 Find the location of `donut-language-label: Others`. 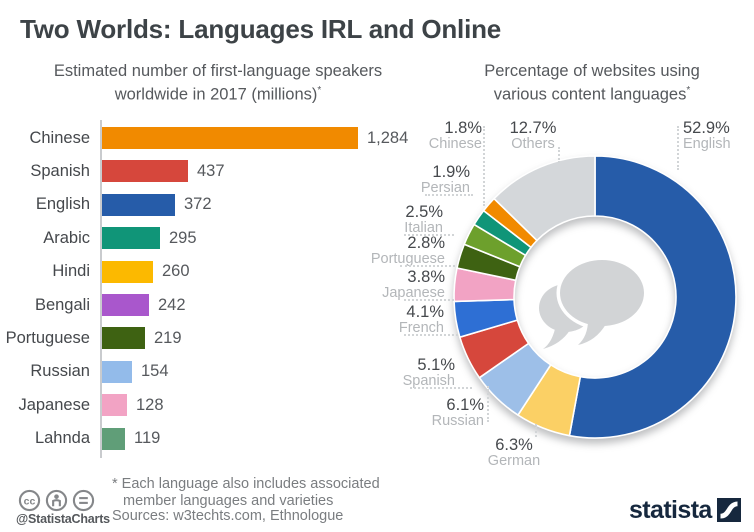

donut-language-label: Others is located at coordinates (533, 144).